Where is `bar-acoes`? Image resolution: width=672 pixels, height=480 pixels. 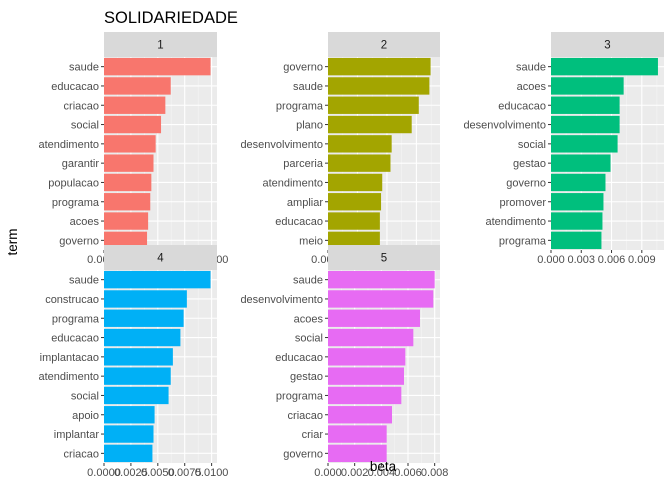 bar-acoes is located at coordinates (374, 318).